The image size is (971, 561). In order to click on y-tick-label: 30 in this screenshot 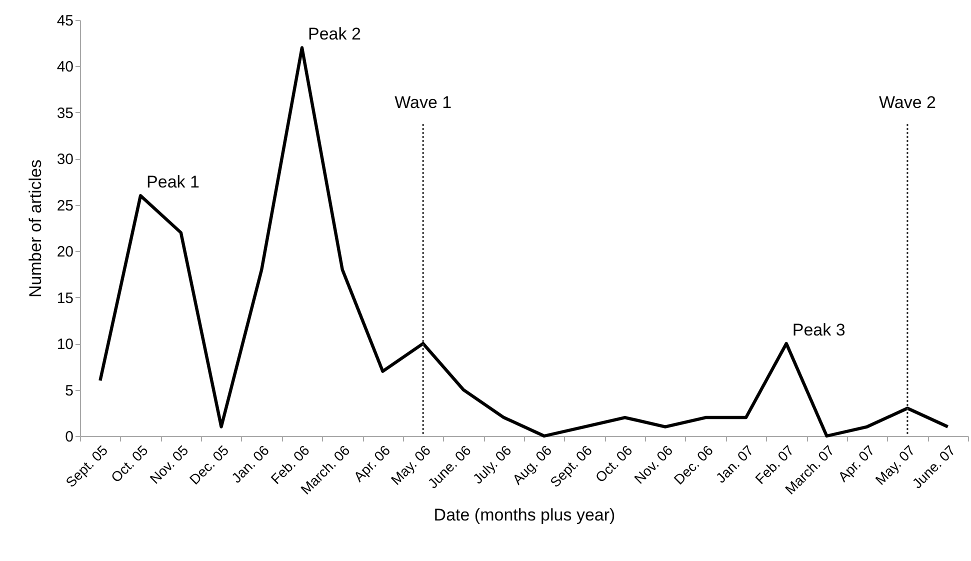, I will do `click(65, 159)`.